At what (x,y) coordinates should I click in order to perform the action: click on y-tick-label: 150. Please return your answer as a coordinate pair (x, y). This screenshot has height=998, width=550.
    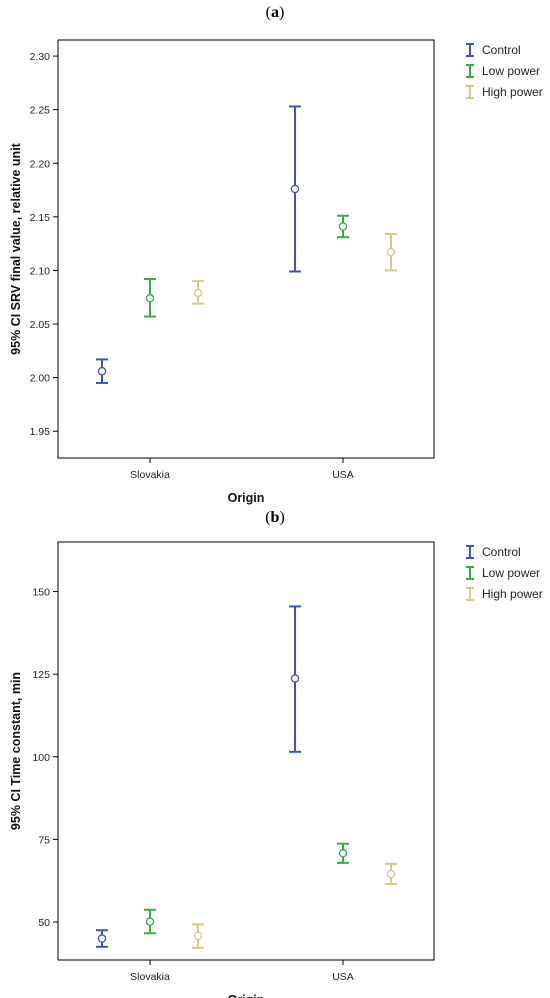
    Looking at the image, I should click on (41, 593).